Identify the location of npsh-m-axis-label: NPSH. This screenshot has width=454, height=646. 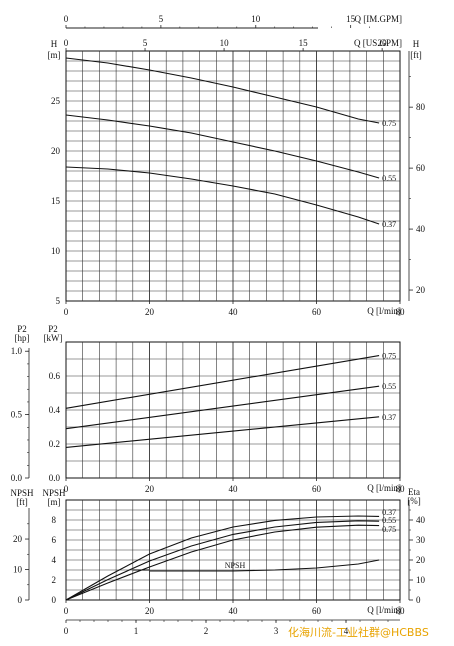
(54, 493).